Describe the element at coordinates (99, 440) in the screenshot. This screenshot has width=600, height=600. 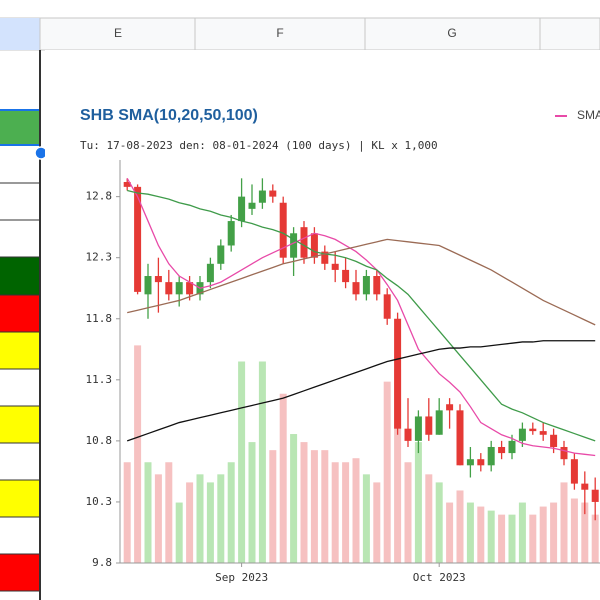
I see `y-tick-label: 10.8` at that location.